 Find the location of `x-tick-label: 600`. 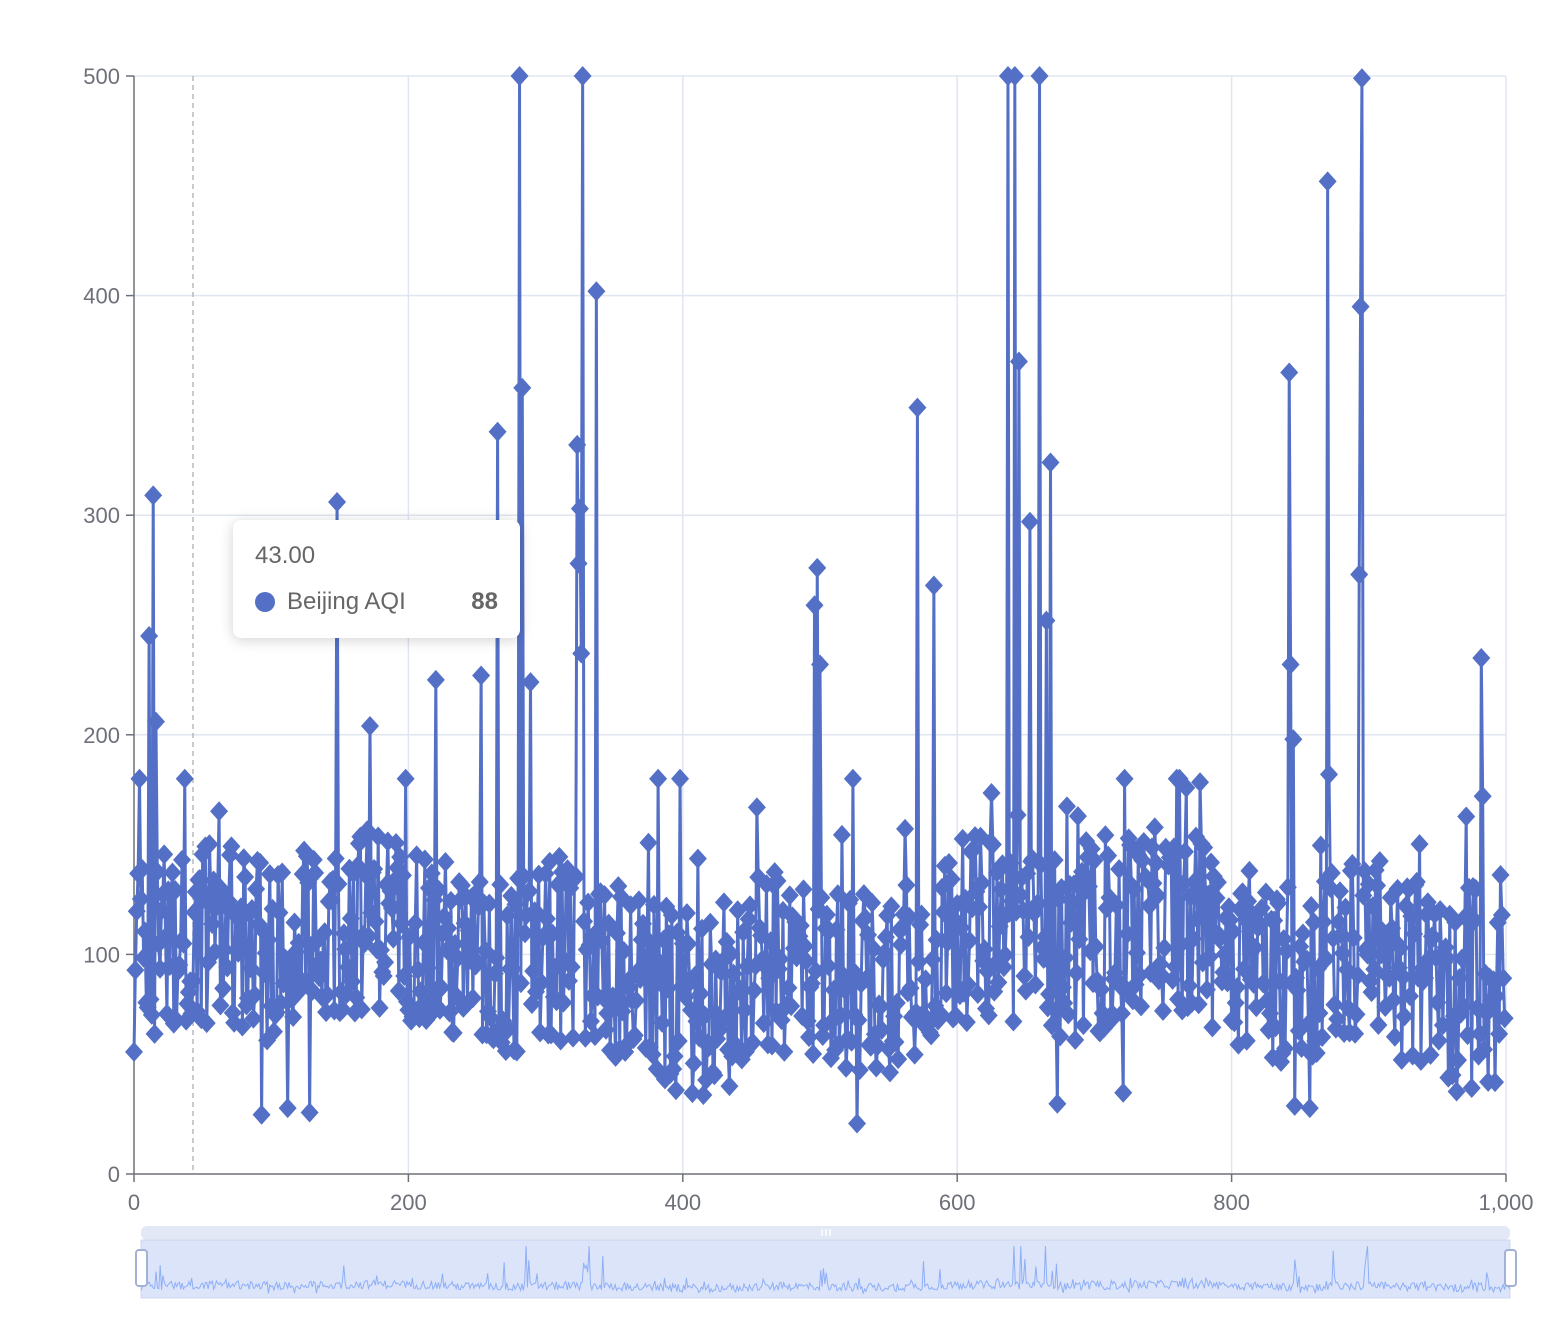

x-tick-label: 600 is located at coordinates (957, 1202).